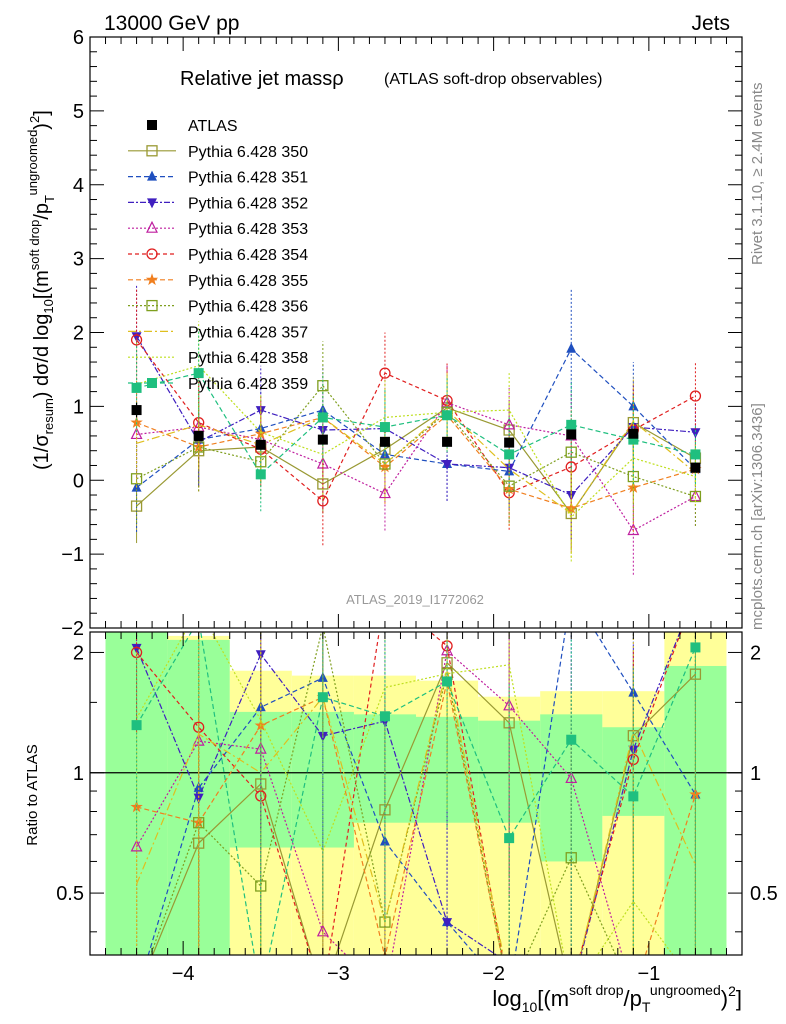 This screenshot has width=786, height=1024. What do you see at coordinates (78, 481) in the screenshot?
I see `y-tick-label: 0` at bounding box center [78, 481].